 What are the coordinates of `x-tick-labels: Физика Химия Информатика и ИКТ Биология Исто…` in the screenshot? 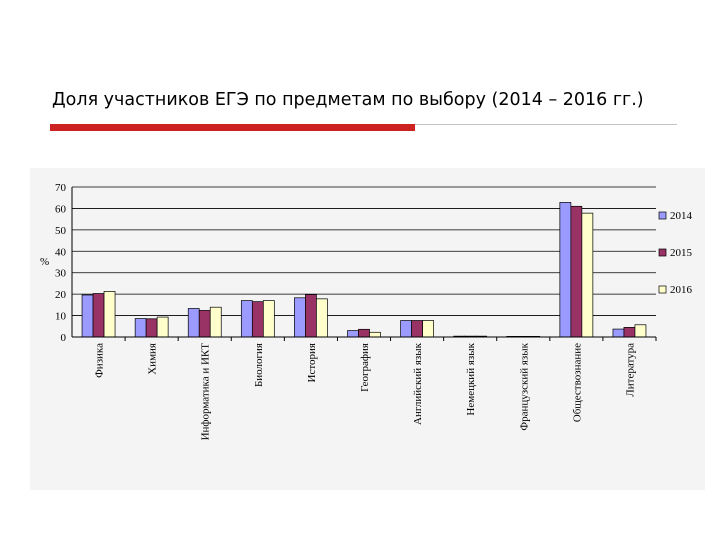 It's located at (365, 391).